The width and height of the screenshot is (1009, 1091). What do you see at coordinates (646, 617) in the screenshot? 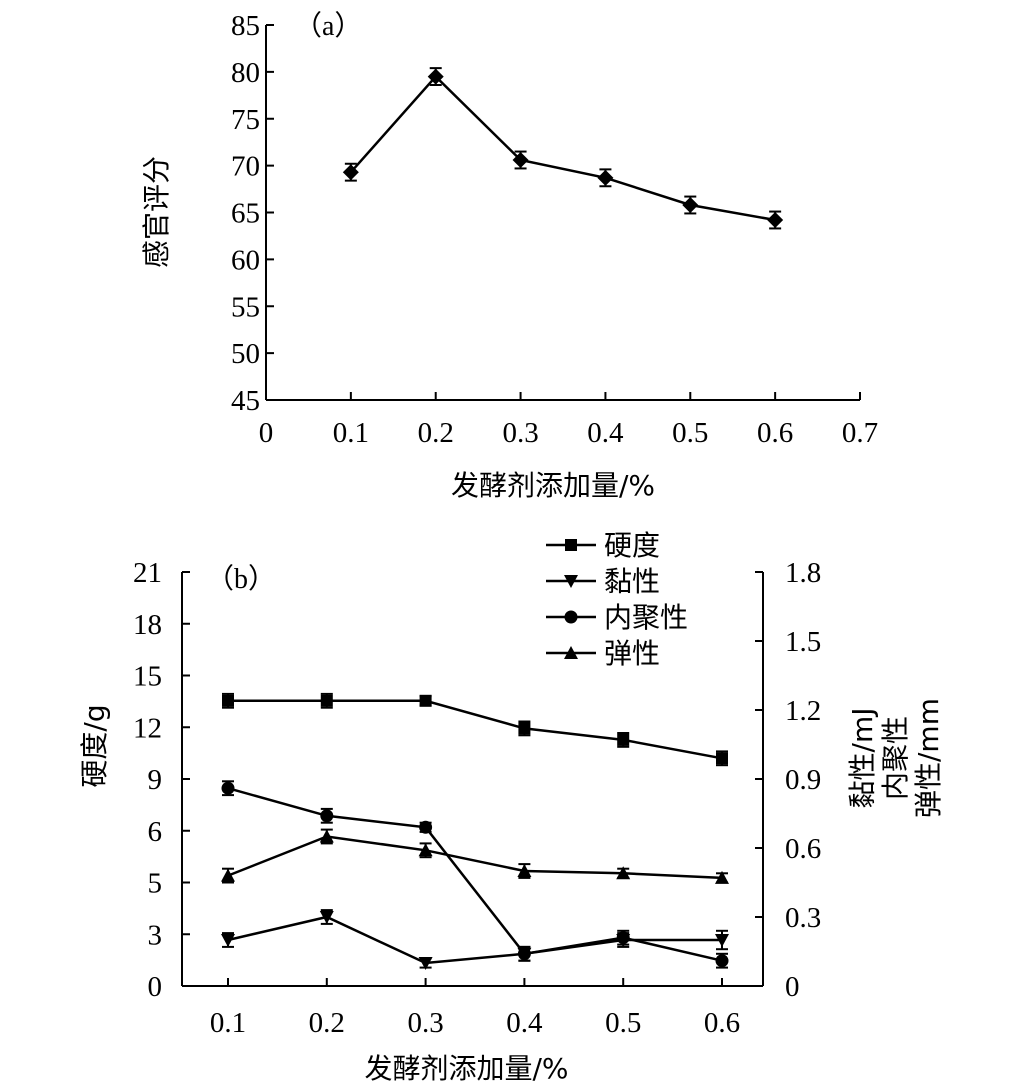
I see `legend-label: 内聚性` at bounding box center [646, 617].